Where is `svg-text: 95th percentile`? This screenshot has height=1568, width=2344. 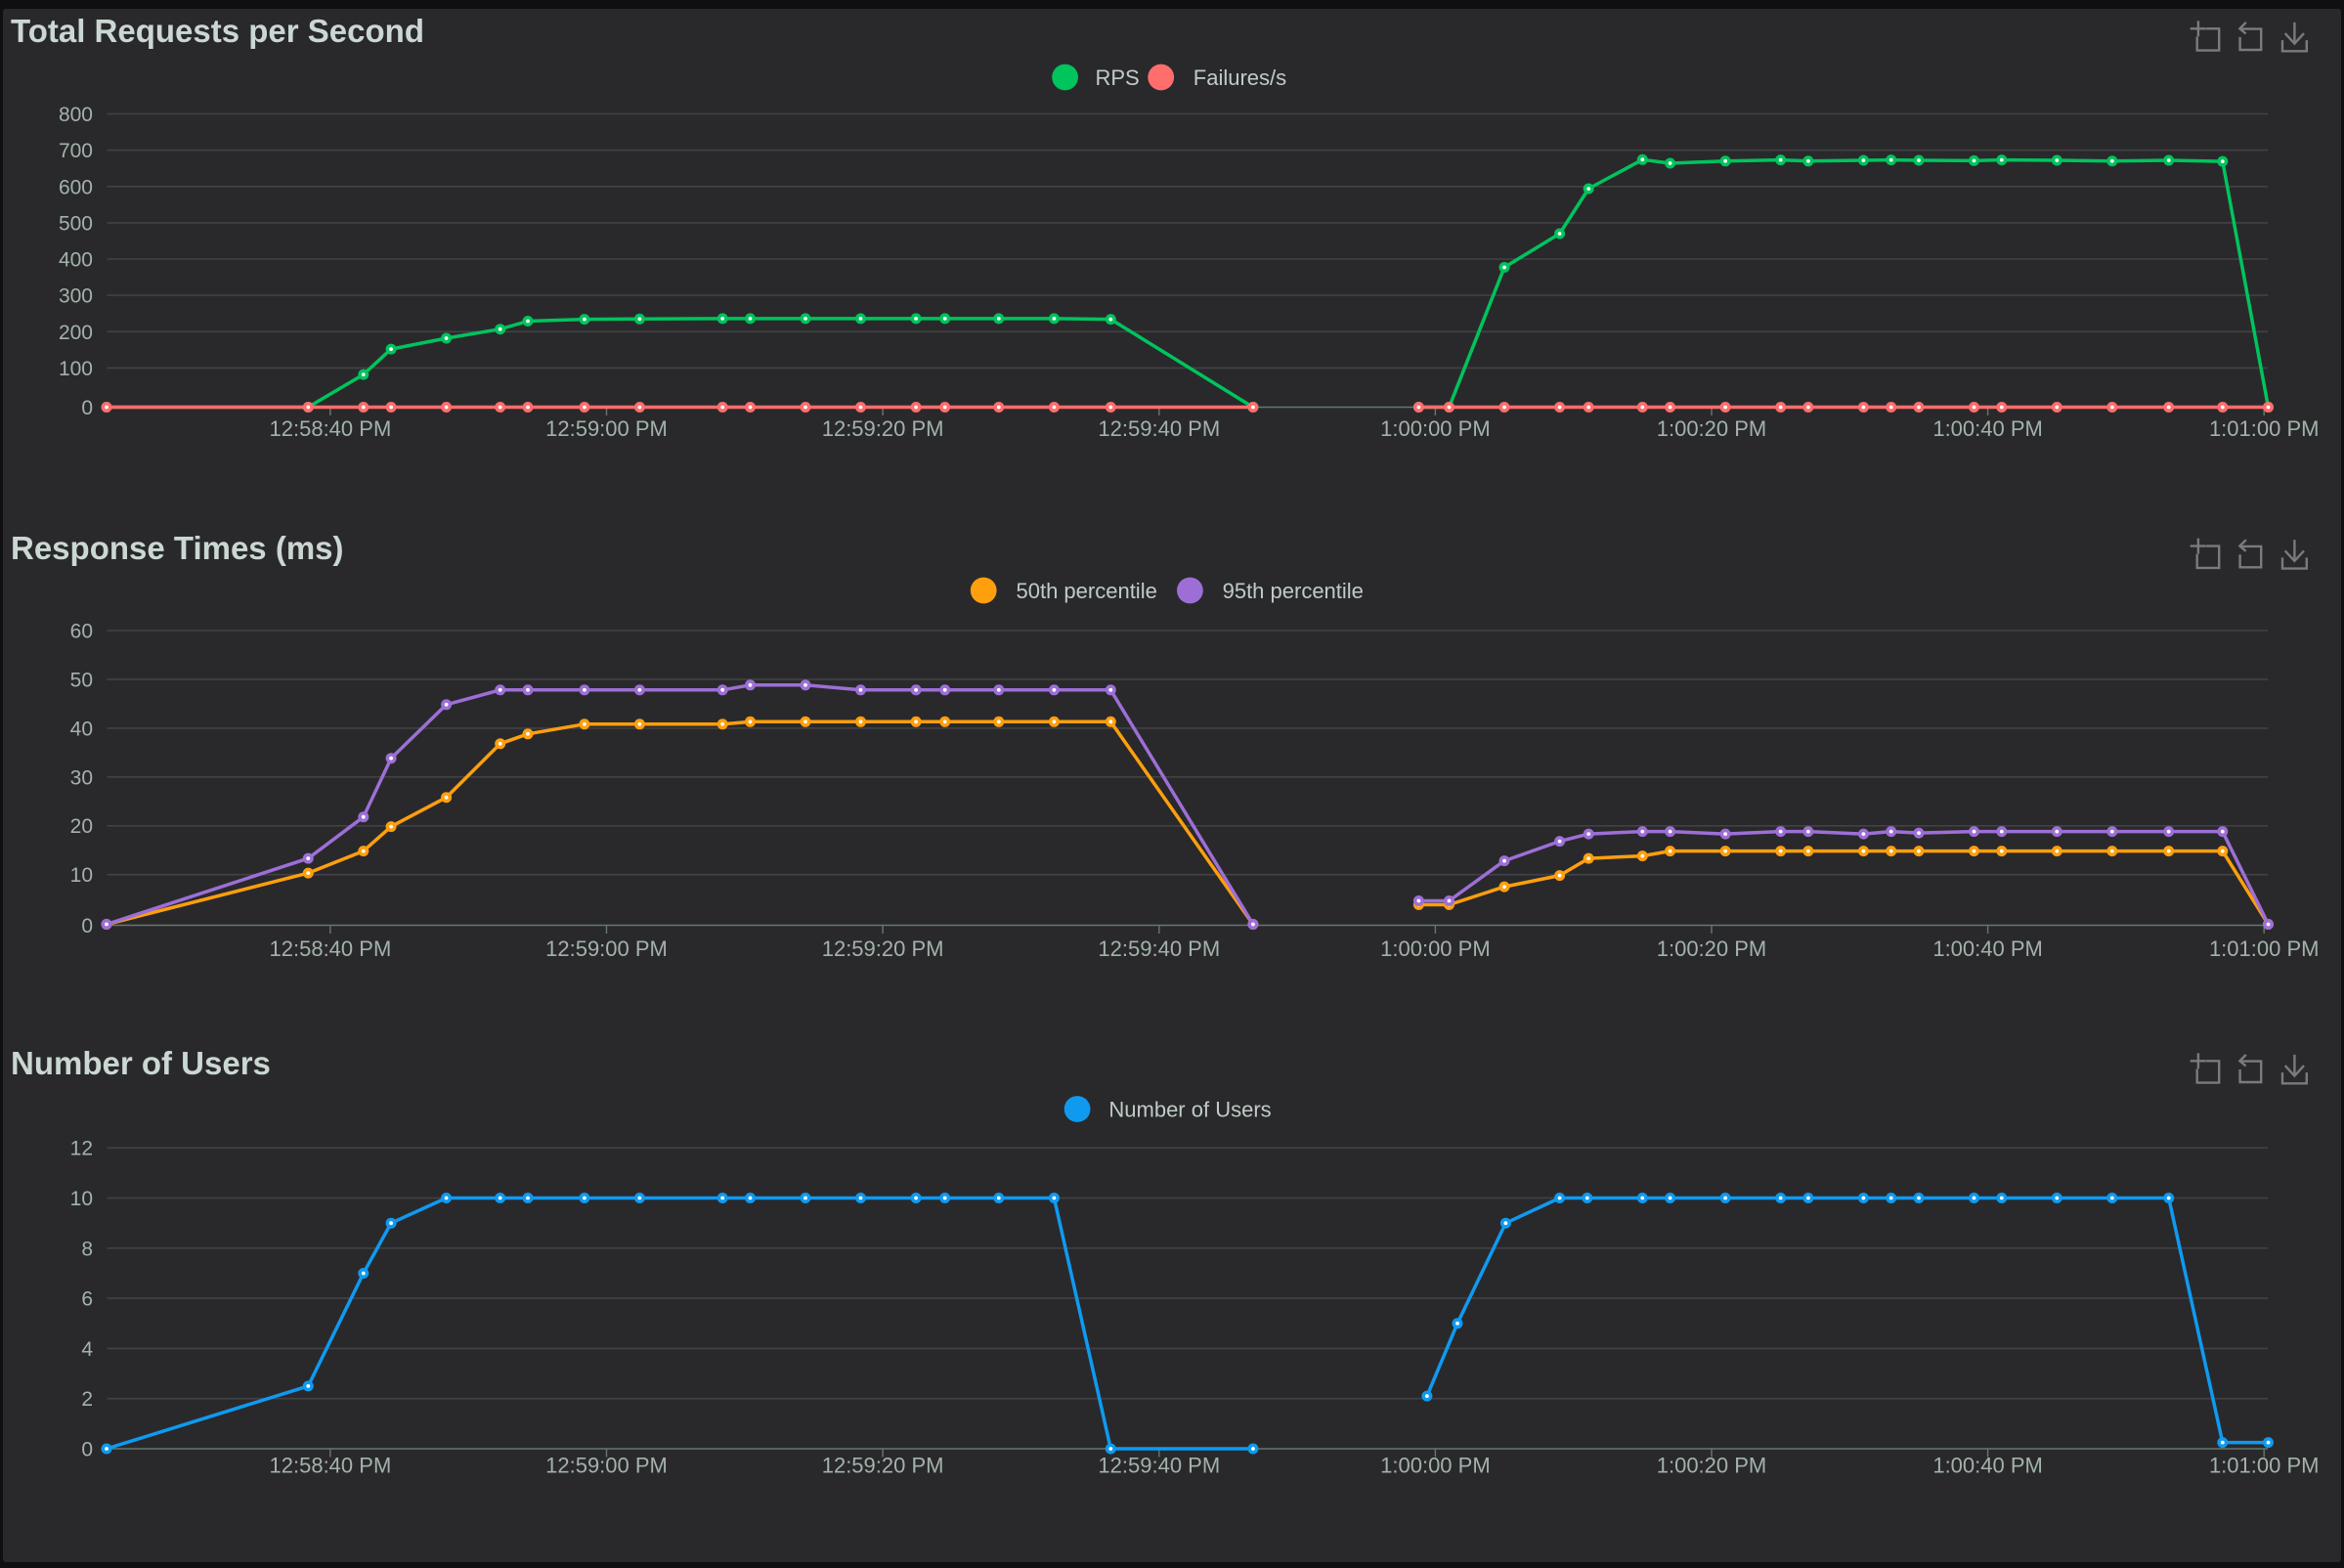 svg-text: 95th percentile is located at coordinates (1293, 591).